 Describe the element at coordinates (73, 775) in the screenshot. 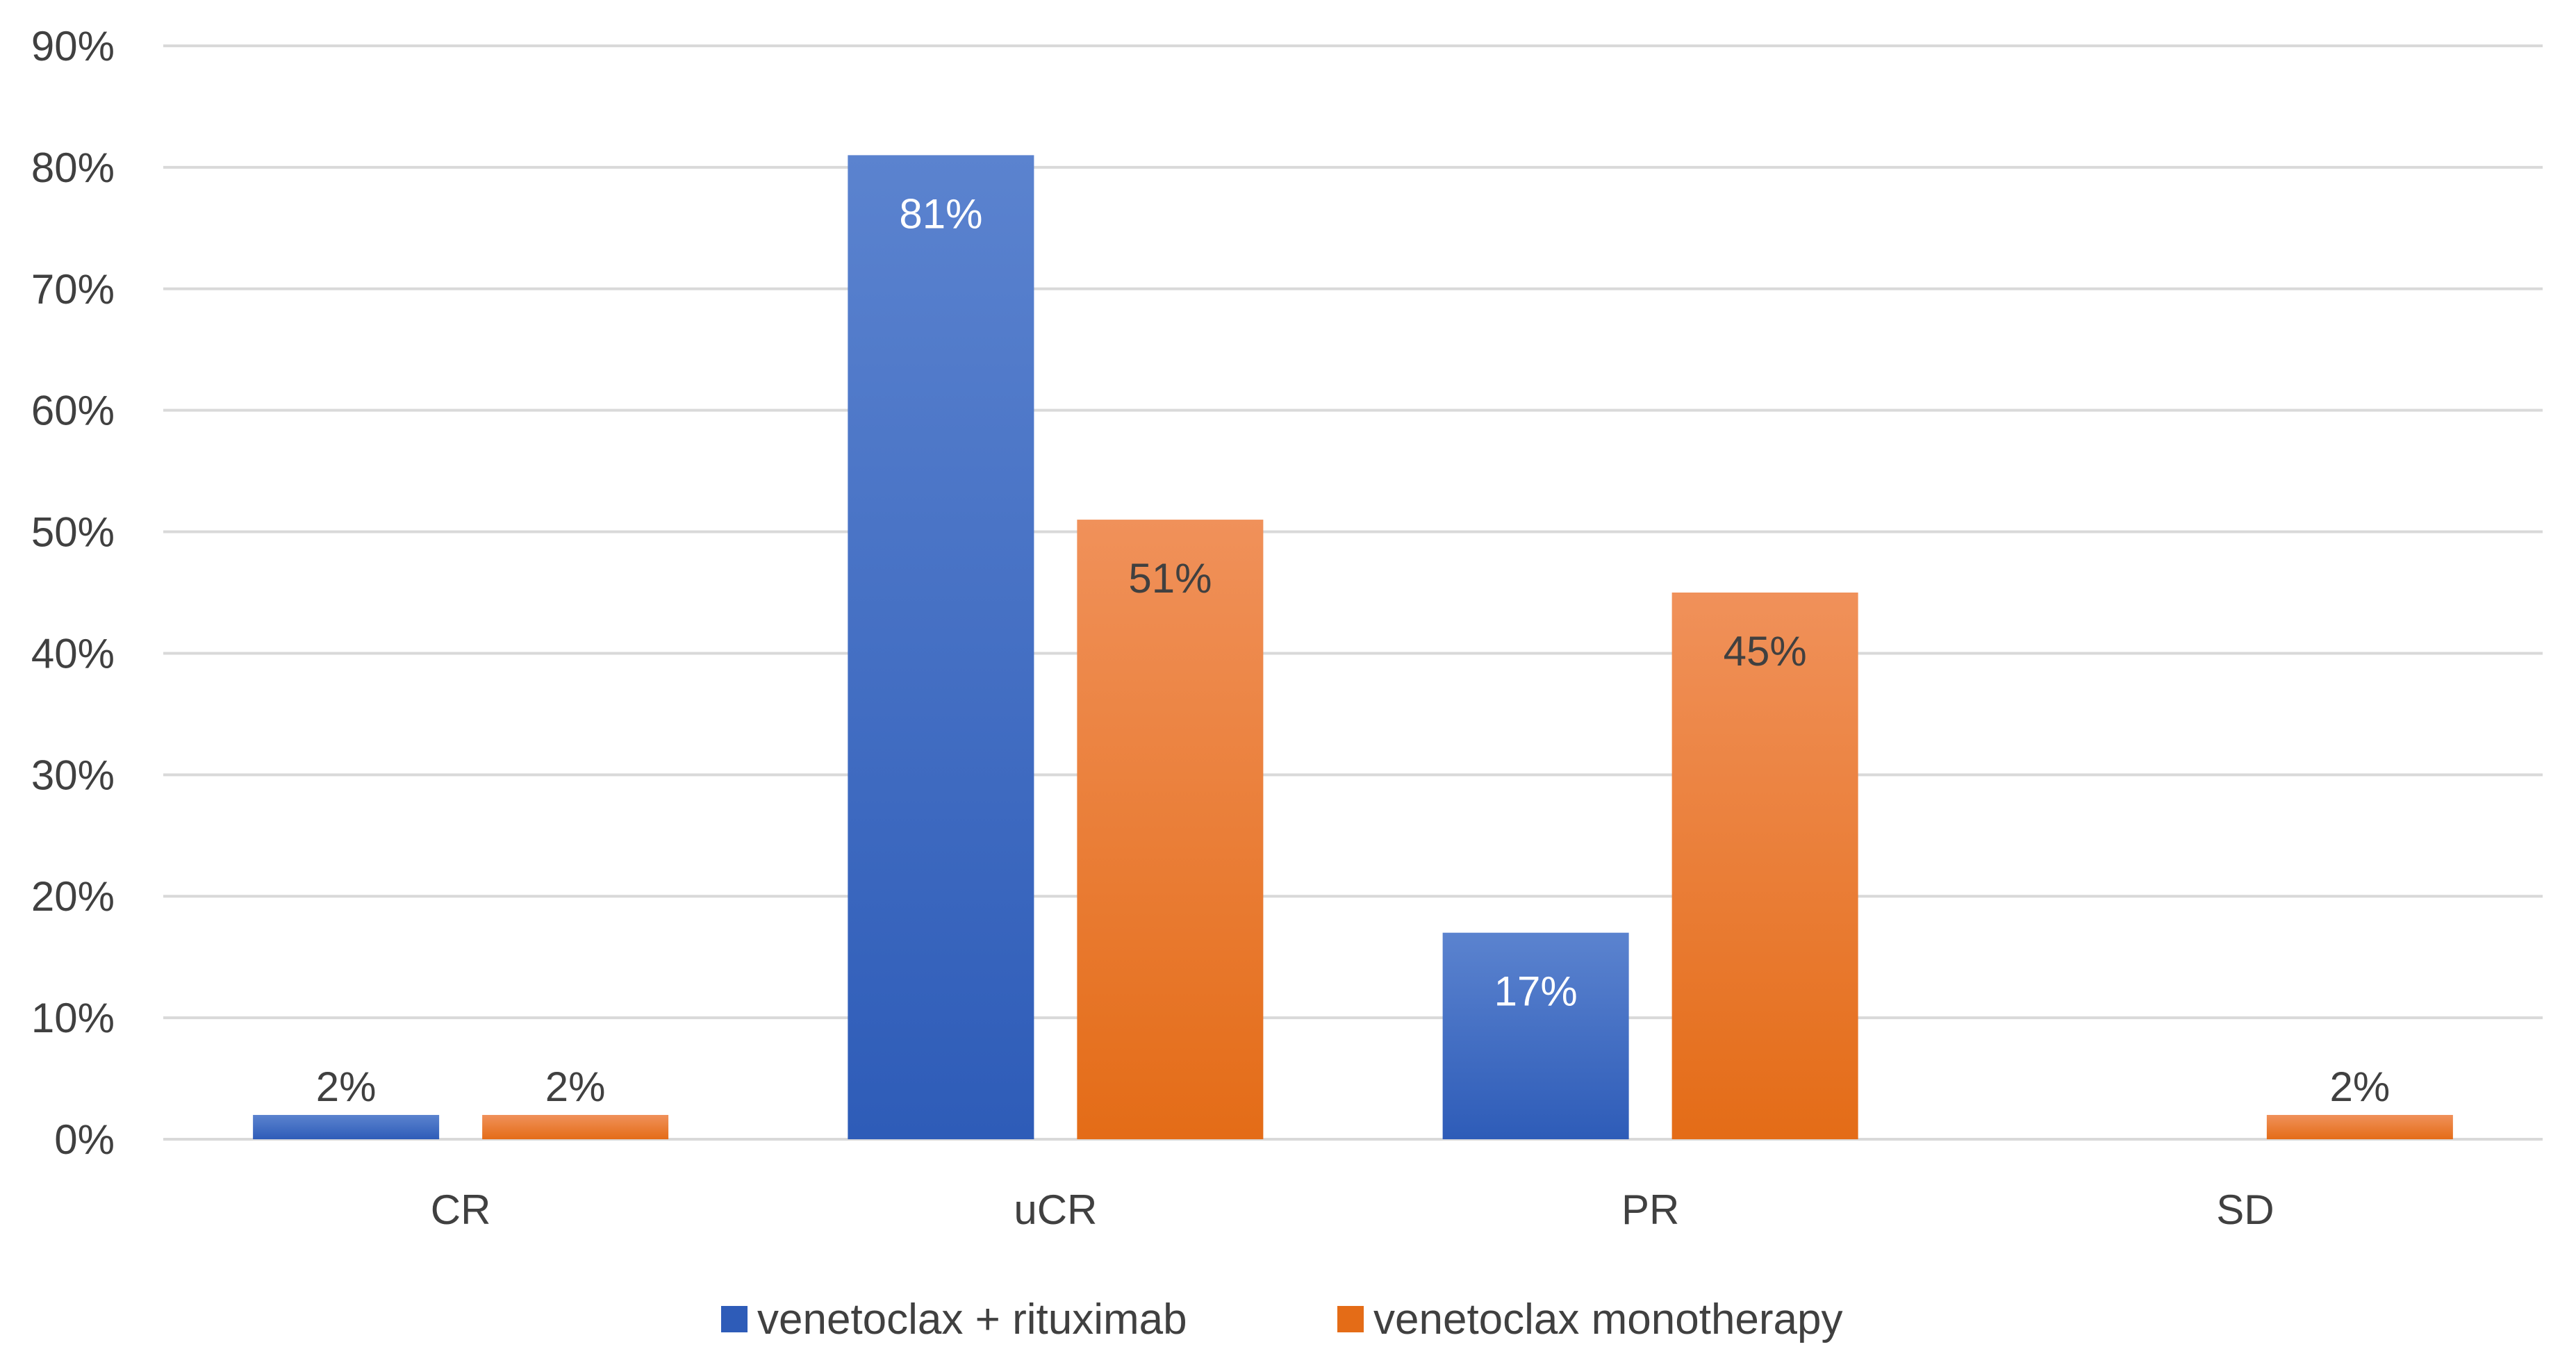

I see `y-tick-label: 30%` at that location.